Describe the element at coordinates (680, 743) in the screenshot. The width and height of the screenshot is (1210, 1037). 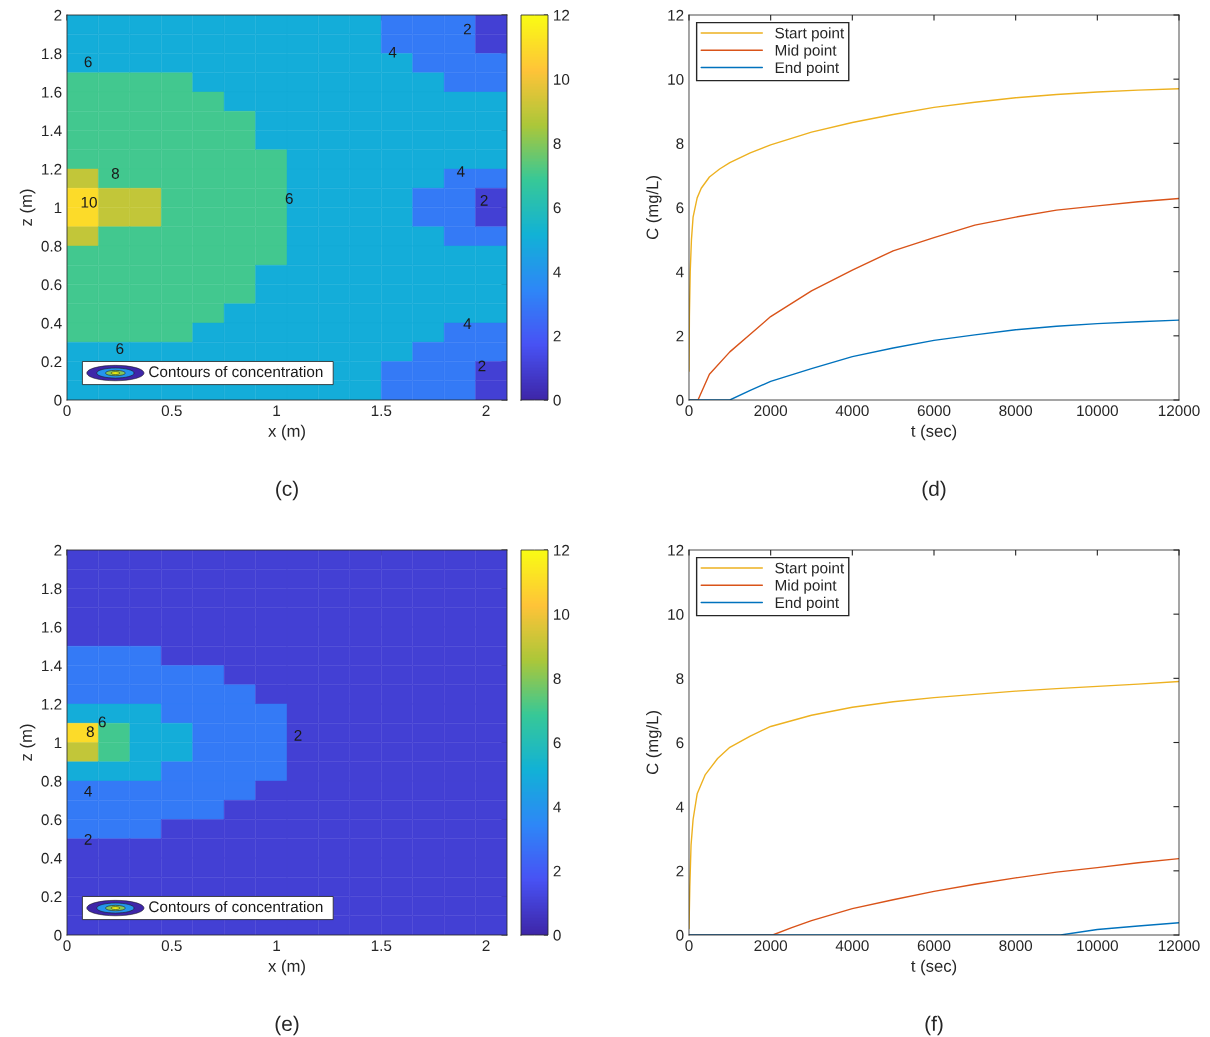
I see `y-tick-label: 6` at that location.